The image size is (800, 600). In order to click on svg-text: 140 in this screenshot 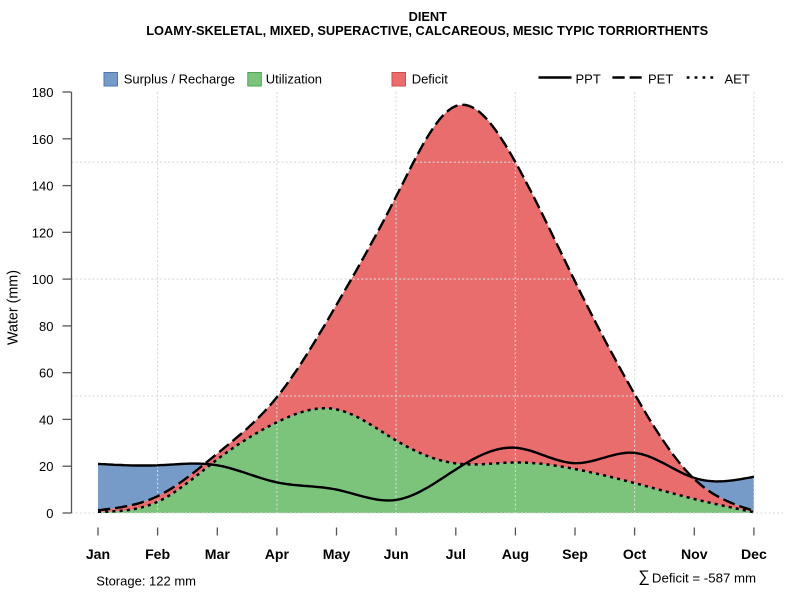, I will do `click(43, 186)`.